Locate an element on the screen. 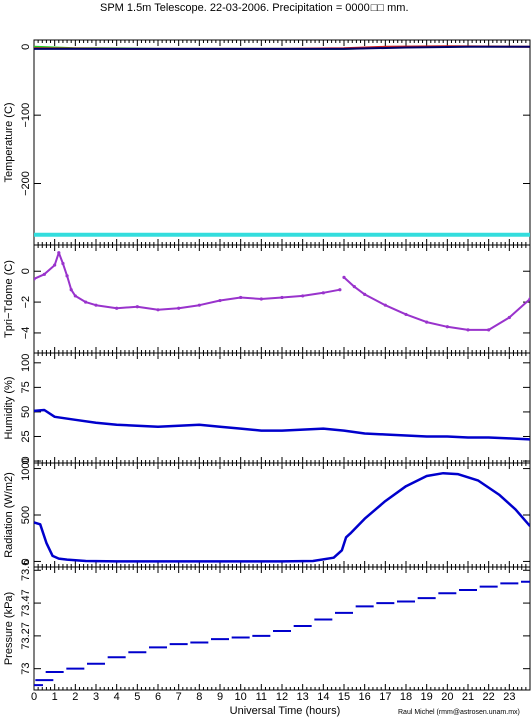 This screenshot has height=719, width=532. x-tick-label: 0 is located at coordinates (34, 697).